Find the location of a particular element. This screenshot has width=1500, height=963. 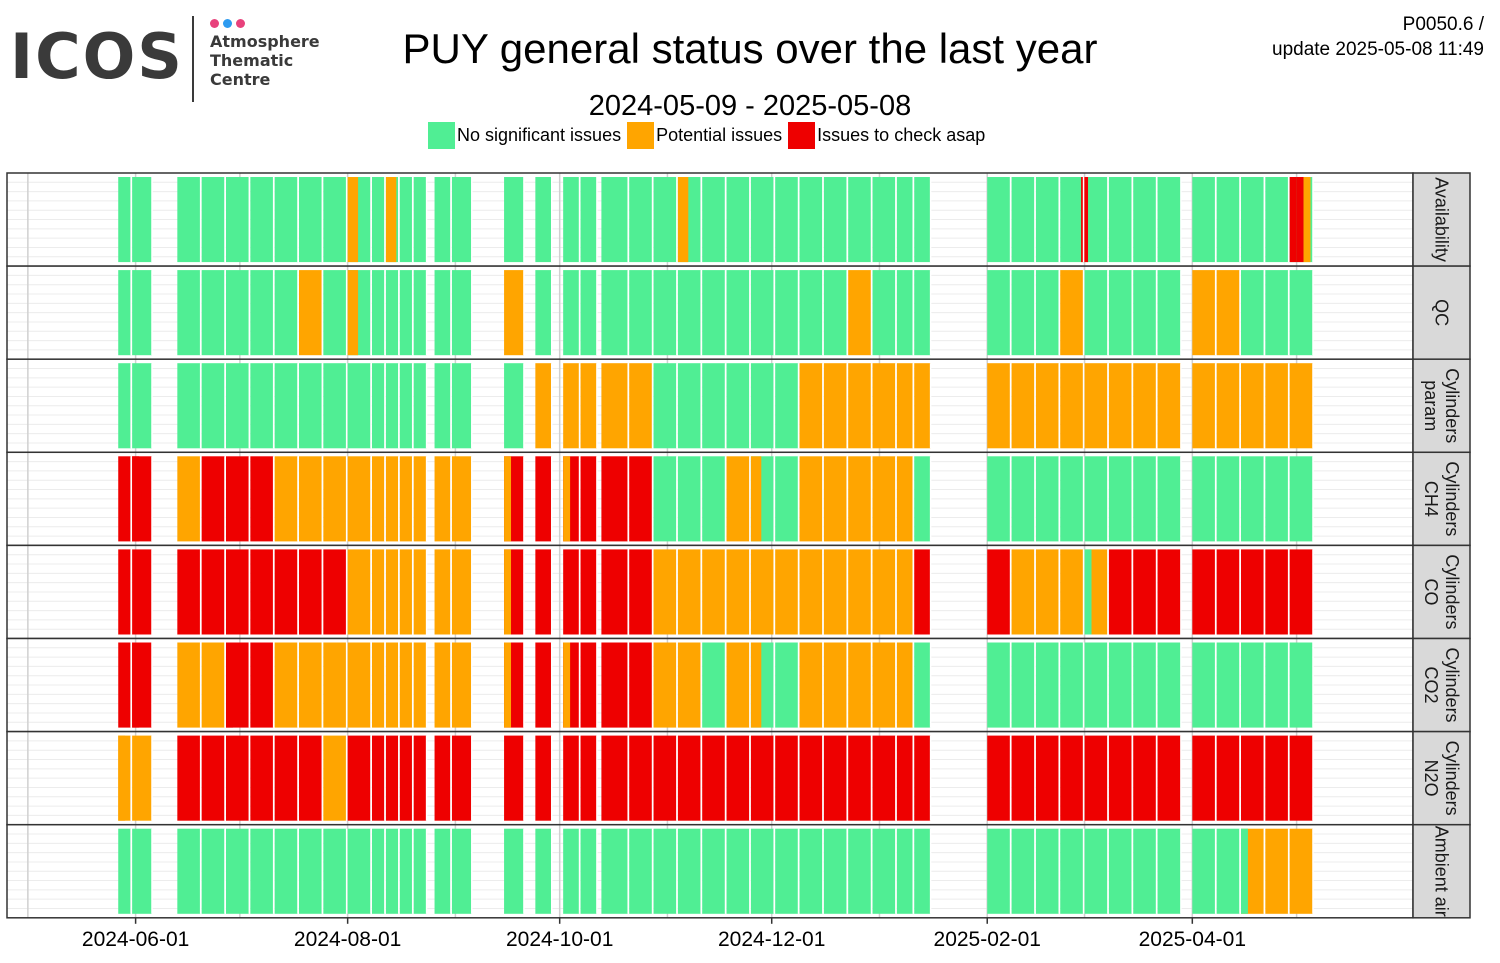

logo-sub-line-2: Thematic is located at coordinates (252, 60).